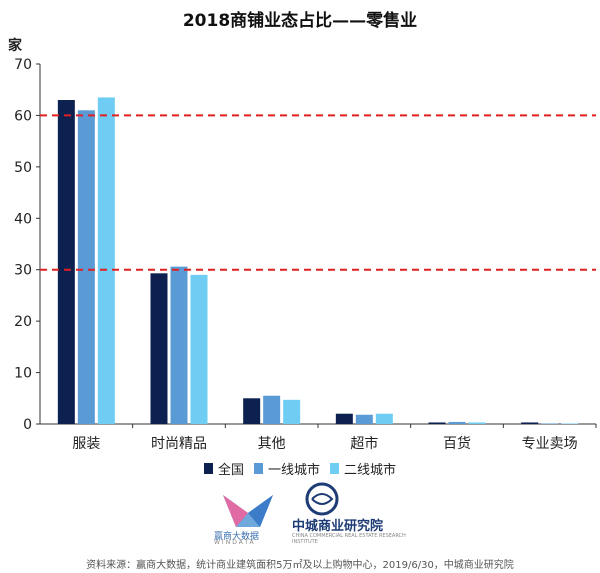 The height and width of the screenshot is (573, 600). What do you see at coordinates (364, 443) in the screenshot?
I see `x-tick-label: 超市` at bounding box center [364, 443].